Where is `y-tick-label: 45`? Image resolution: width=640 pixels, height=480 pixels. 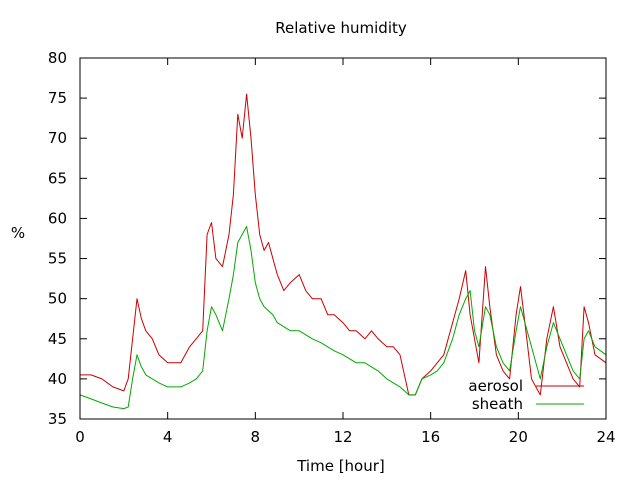
y-tick-label: 45 is located at coordinates (57, 339).